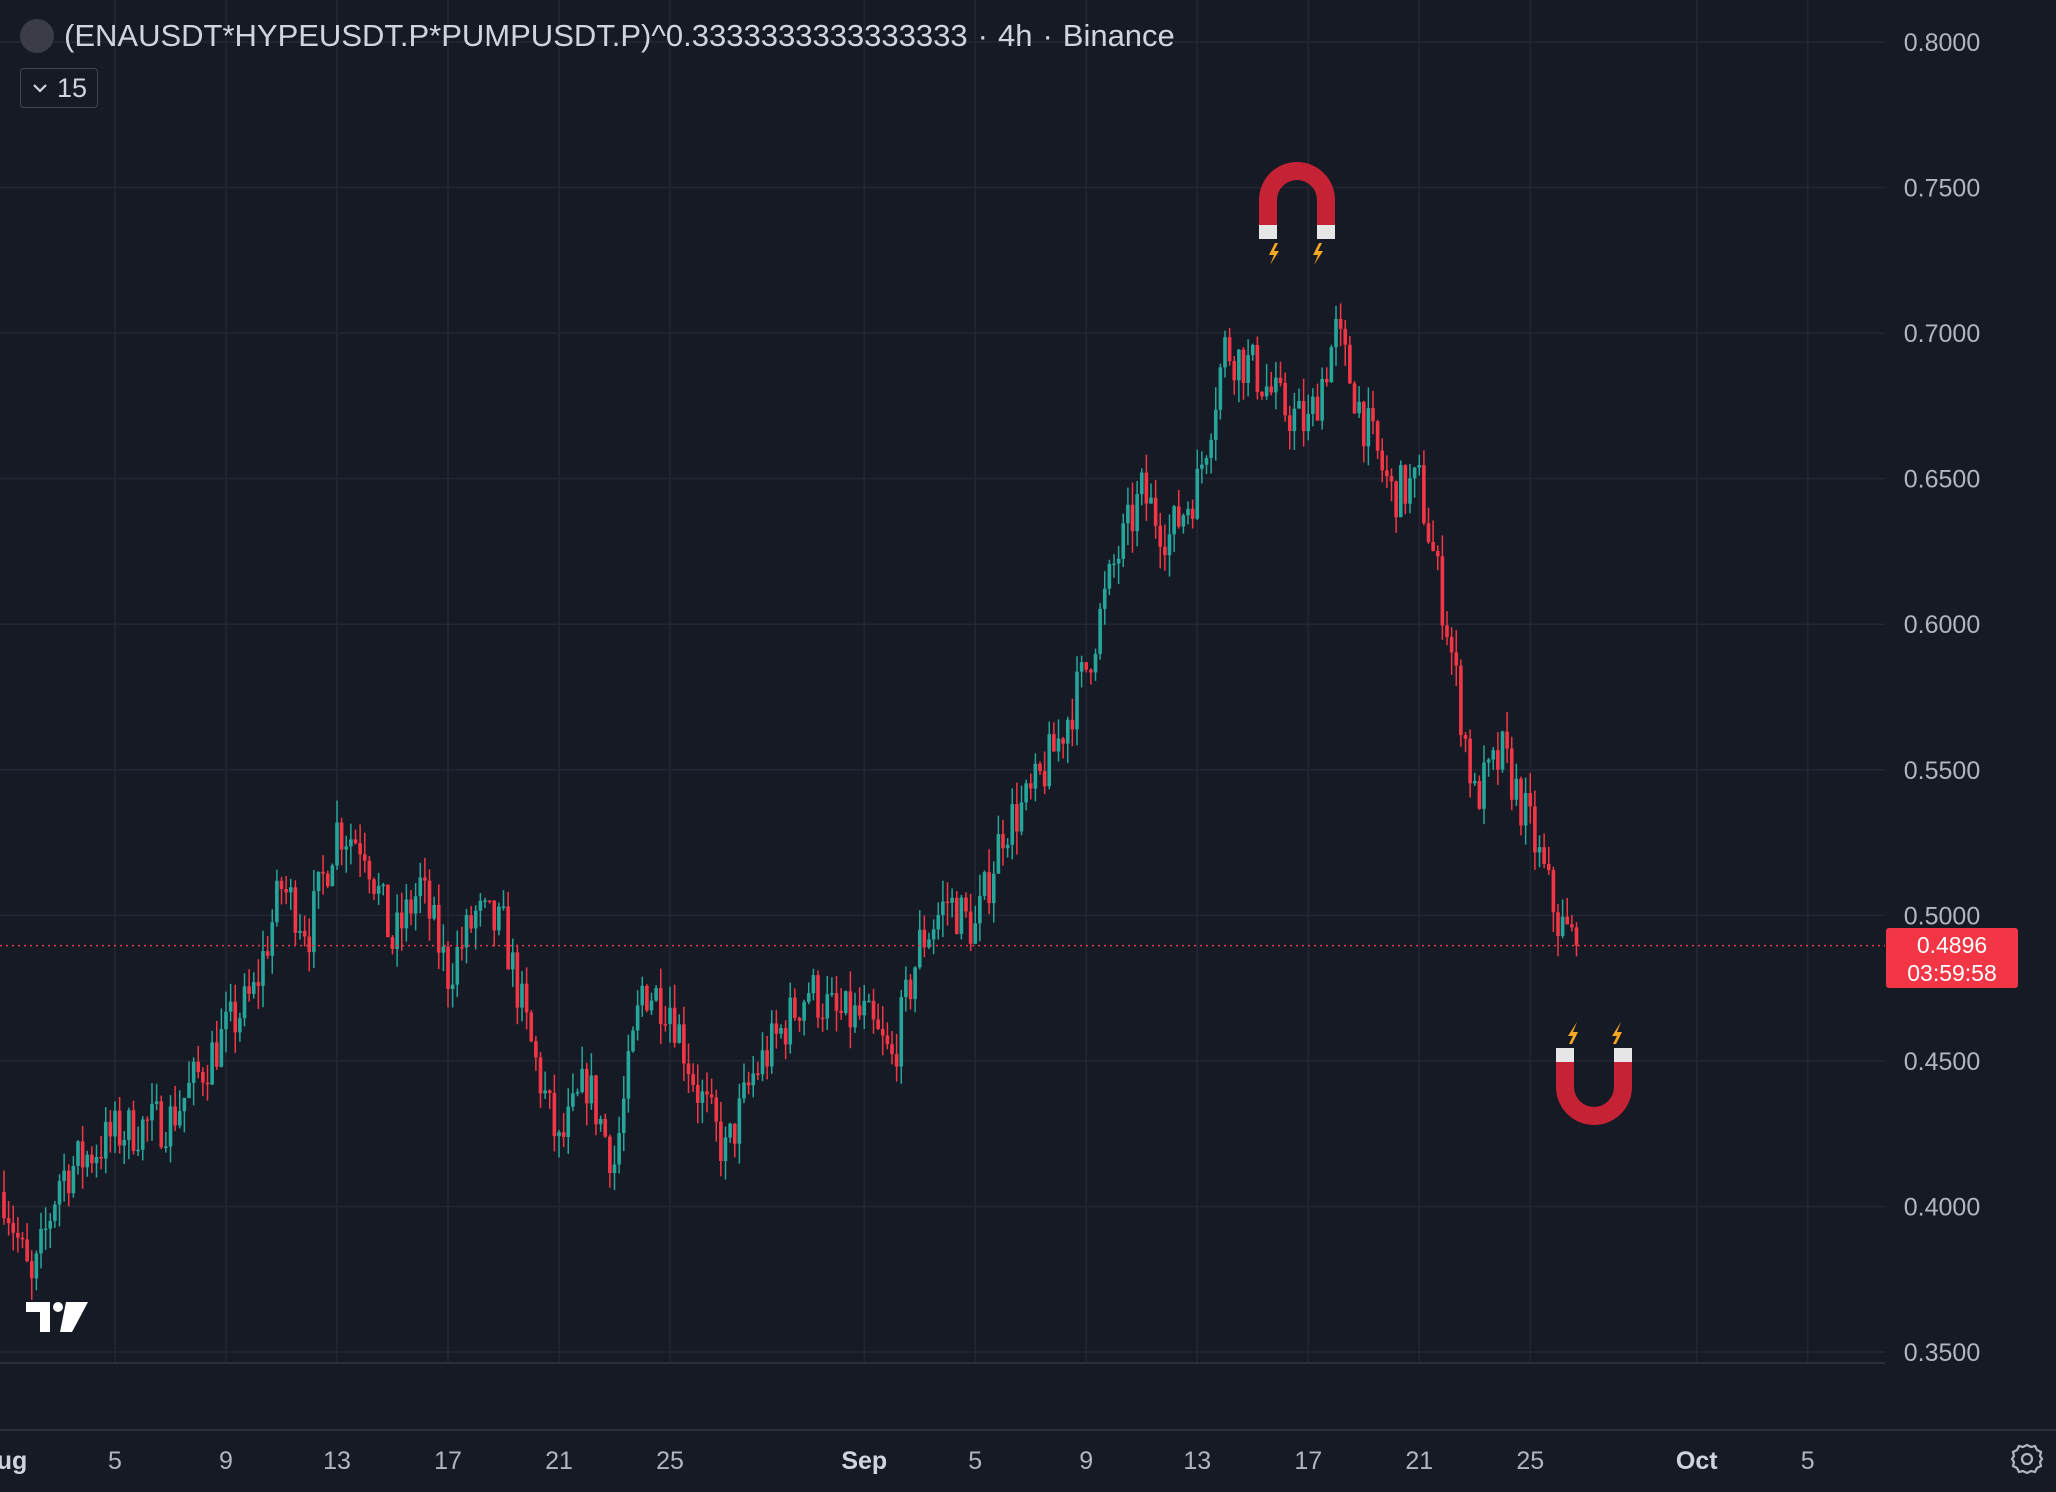 The image size is (2056, 1492). I want to click on price-tick-label: 0.4000, so click(1942, 1207).